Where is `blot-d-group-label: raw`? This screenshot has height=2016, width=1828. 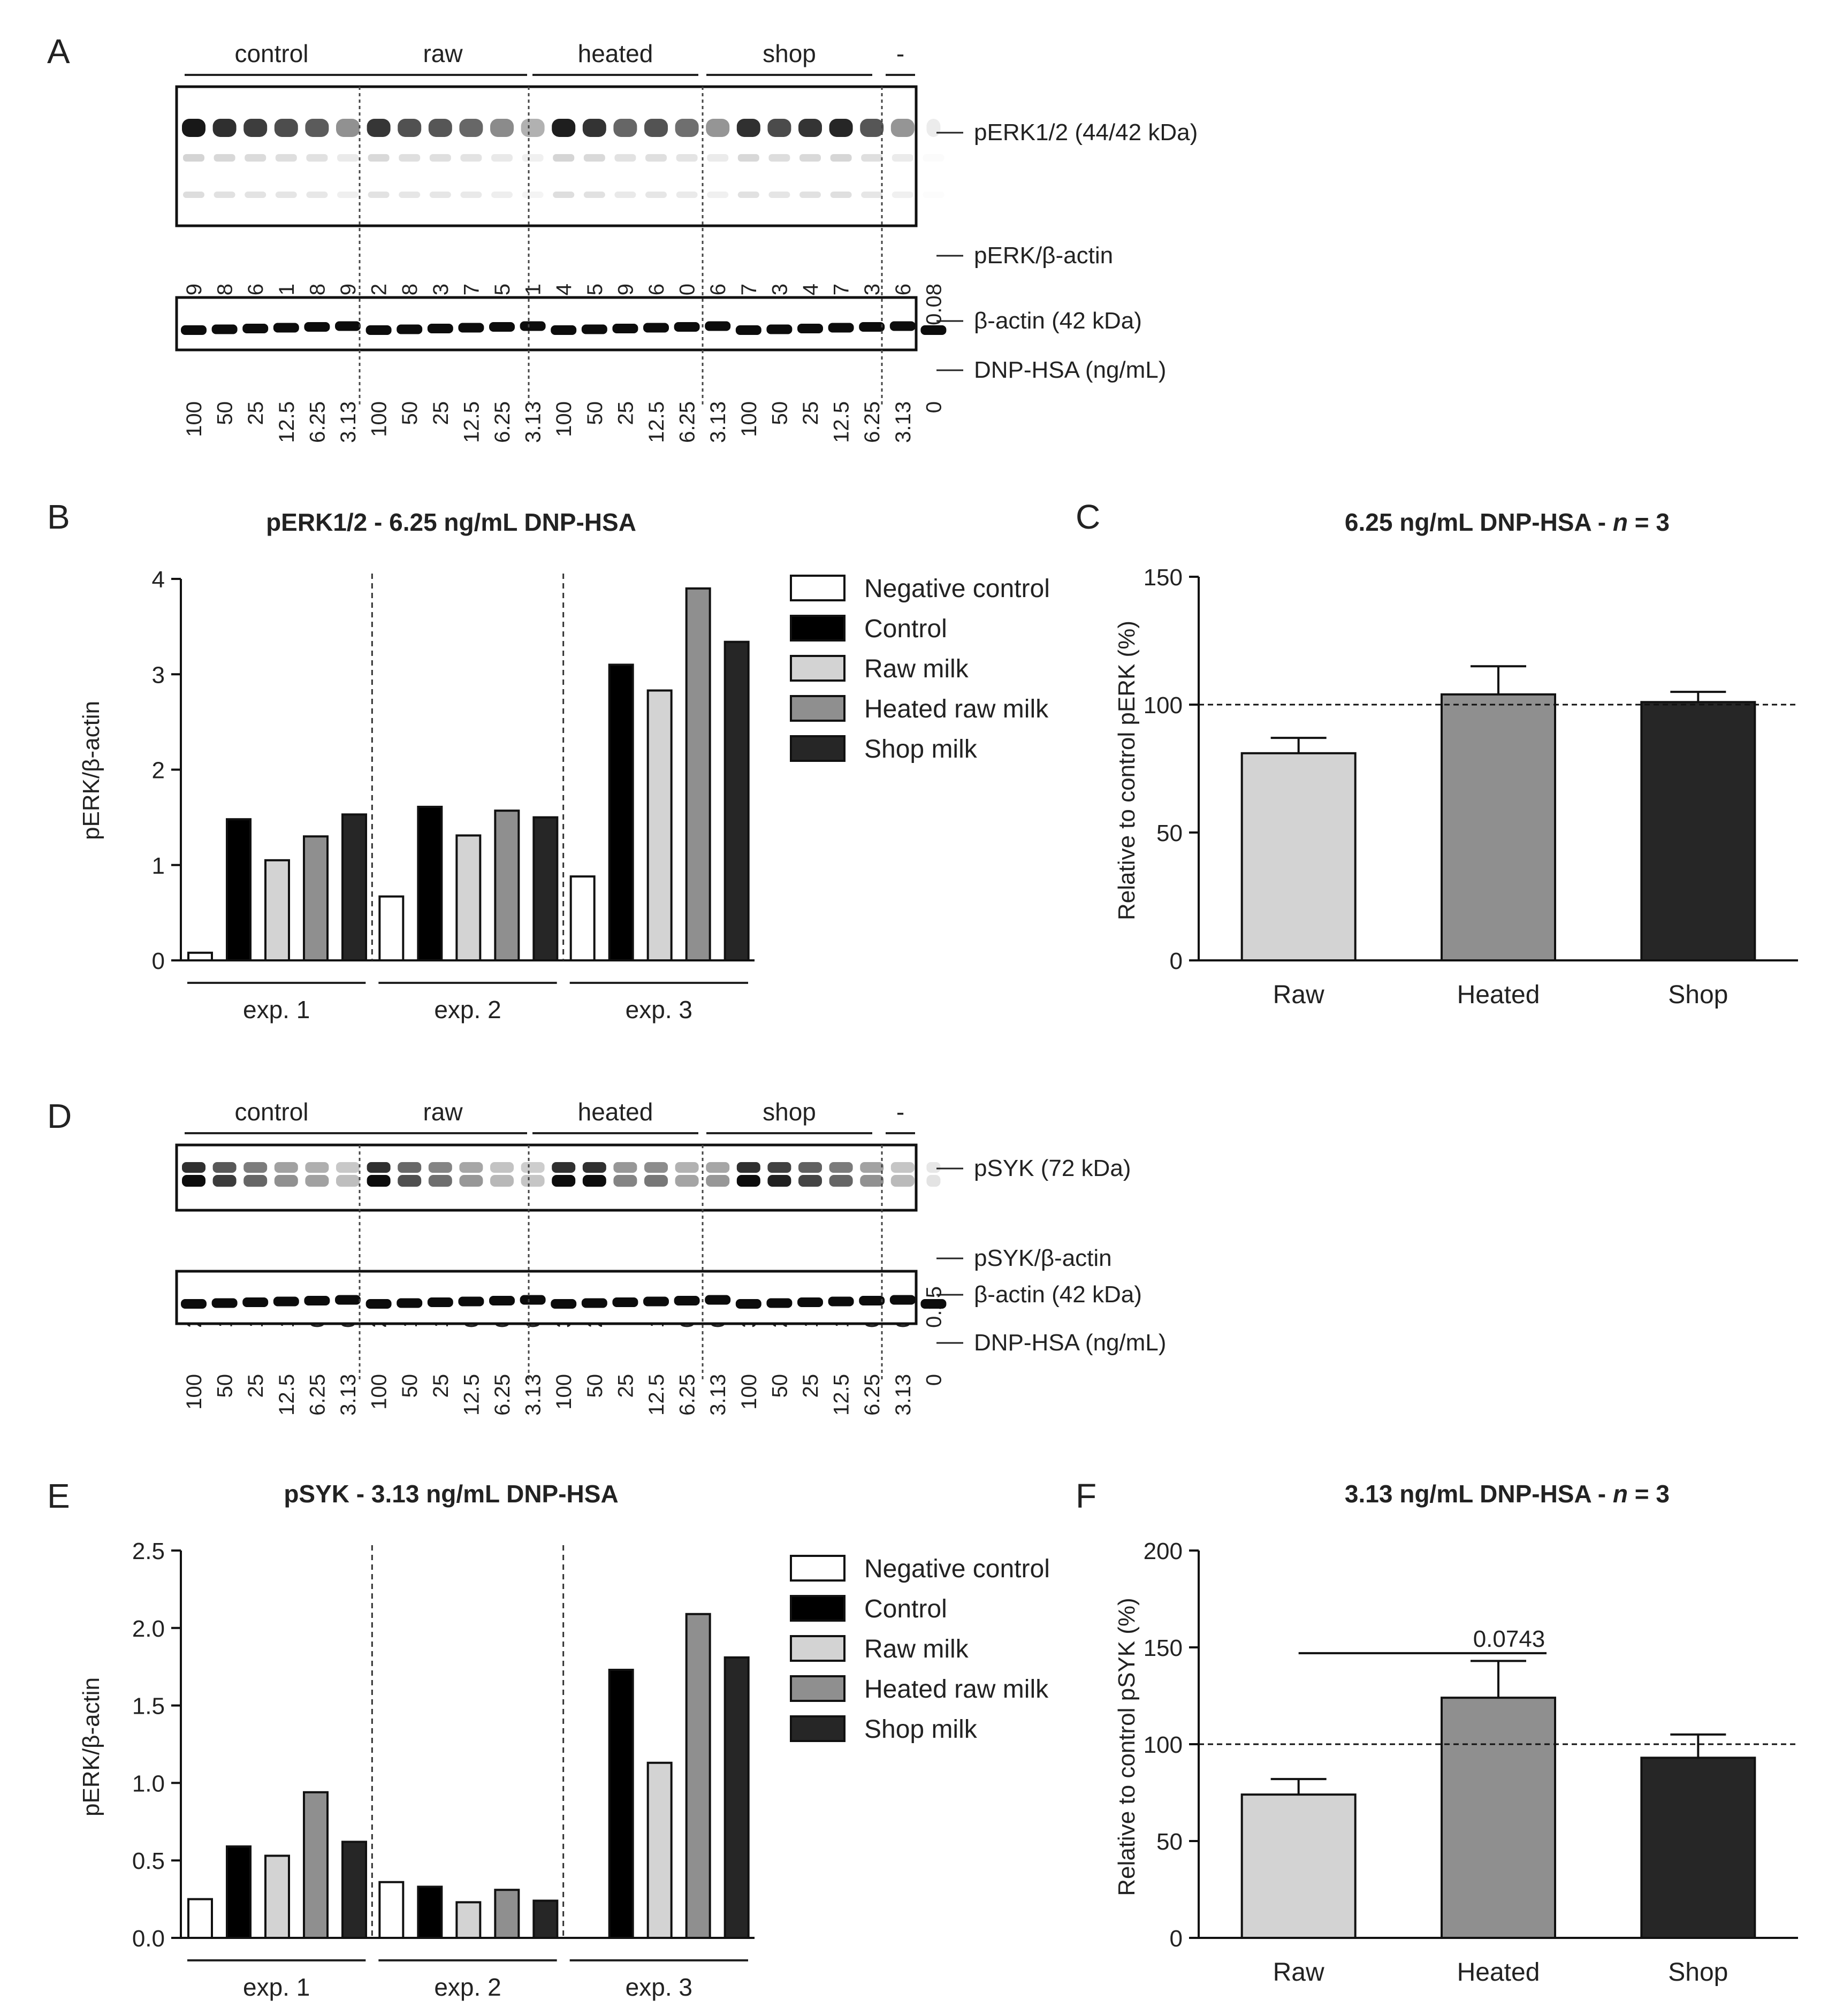 blot-d-group-label: raw is located at coordinates (443, 1112).